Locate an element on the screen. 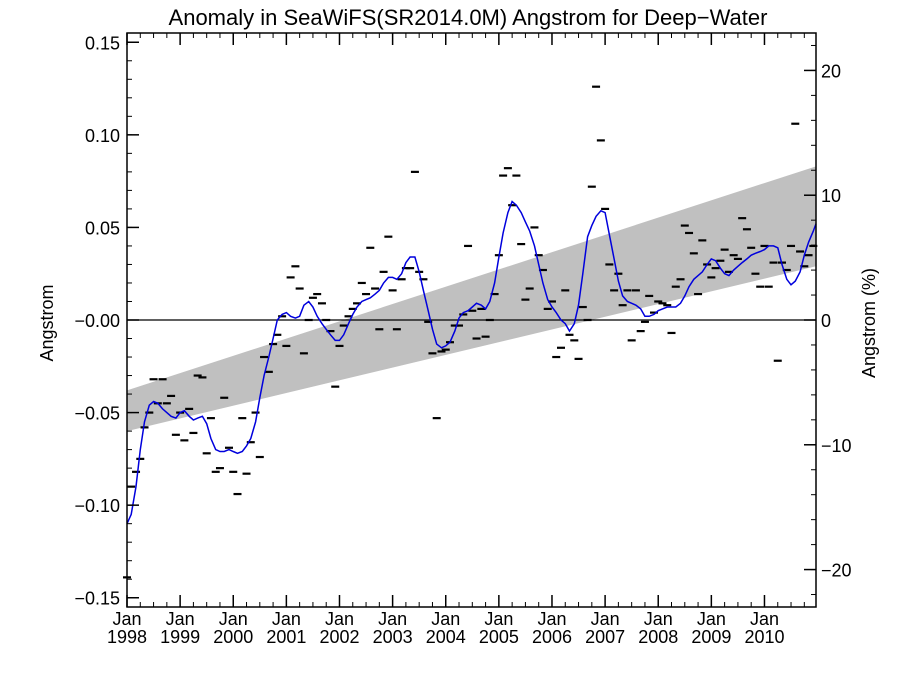  y-tick-label: −0.10 is located at coordinates (97, 506).